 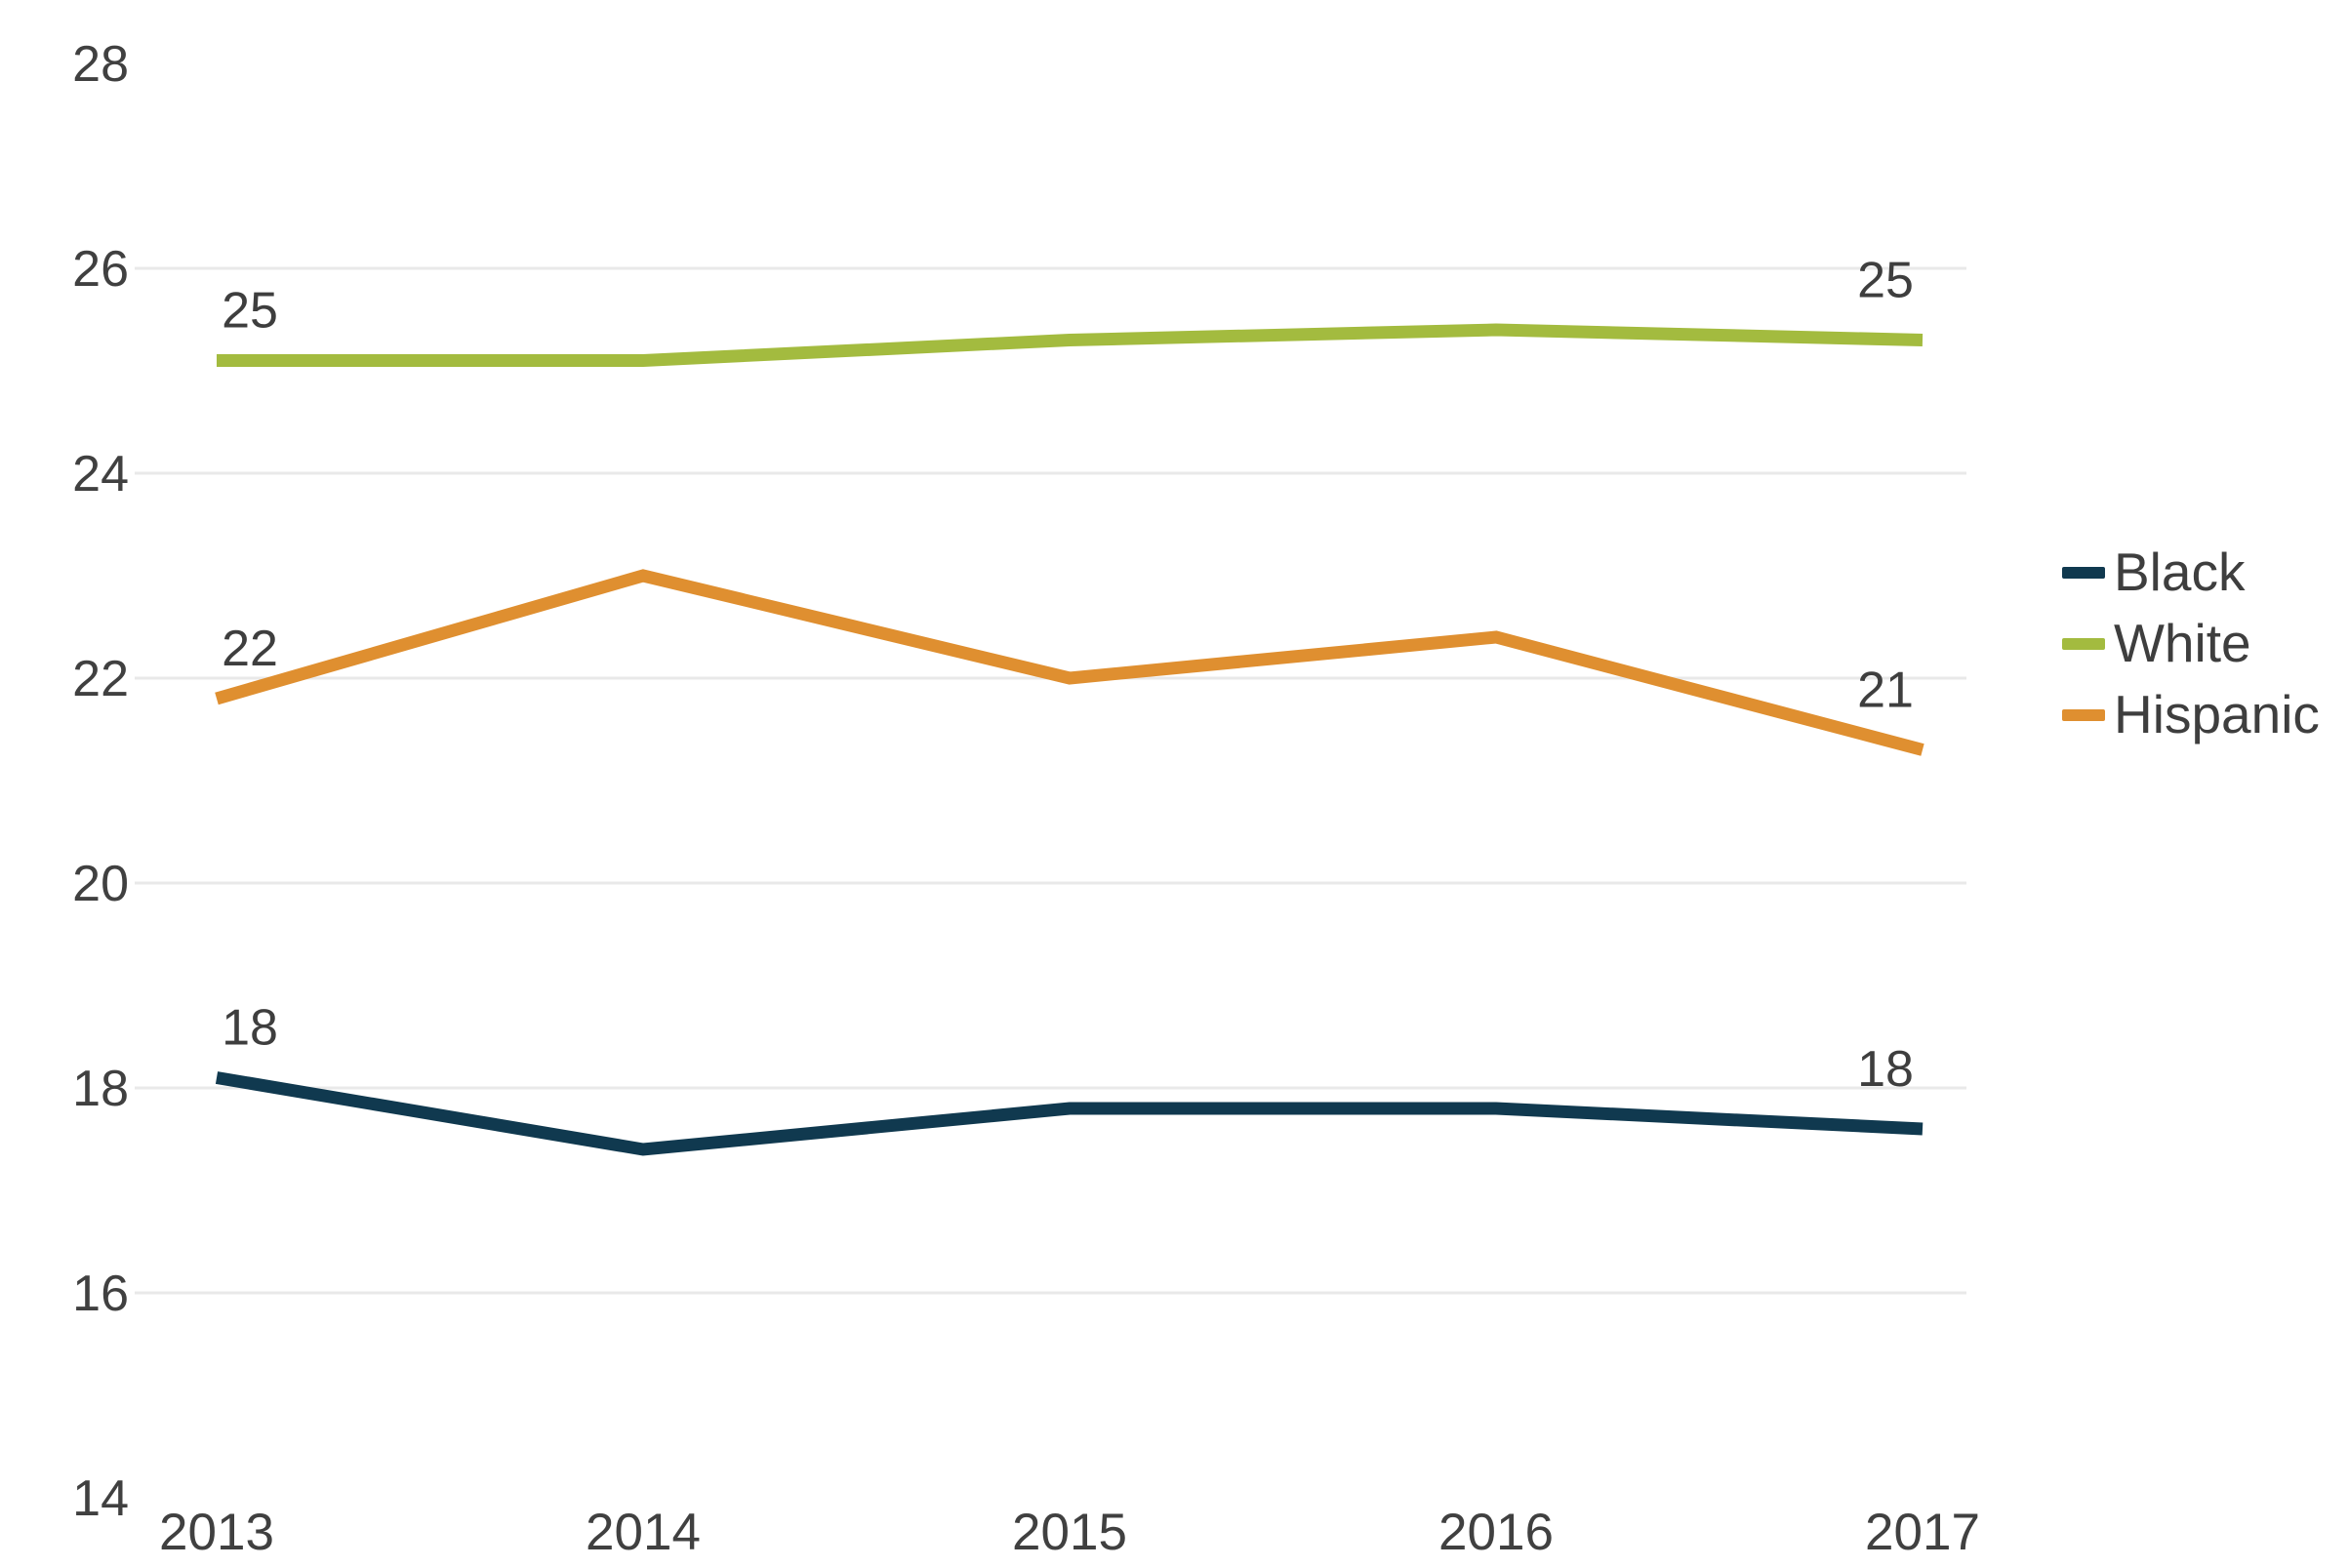 I want to click on legend-swatch-white-icon, so click(x=2084, y=643).